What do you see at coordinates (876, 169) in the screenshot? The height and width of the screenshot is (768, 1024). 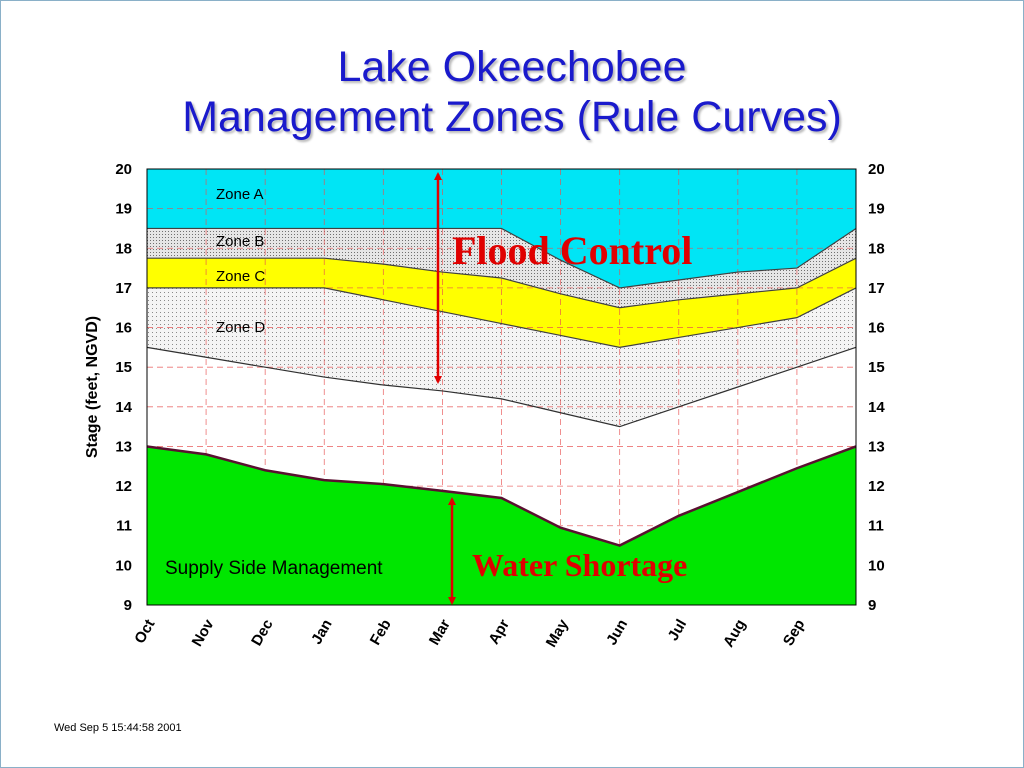 I see `y-tick-label-right: 20` at bounding box center [876, 169].